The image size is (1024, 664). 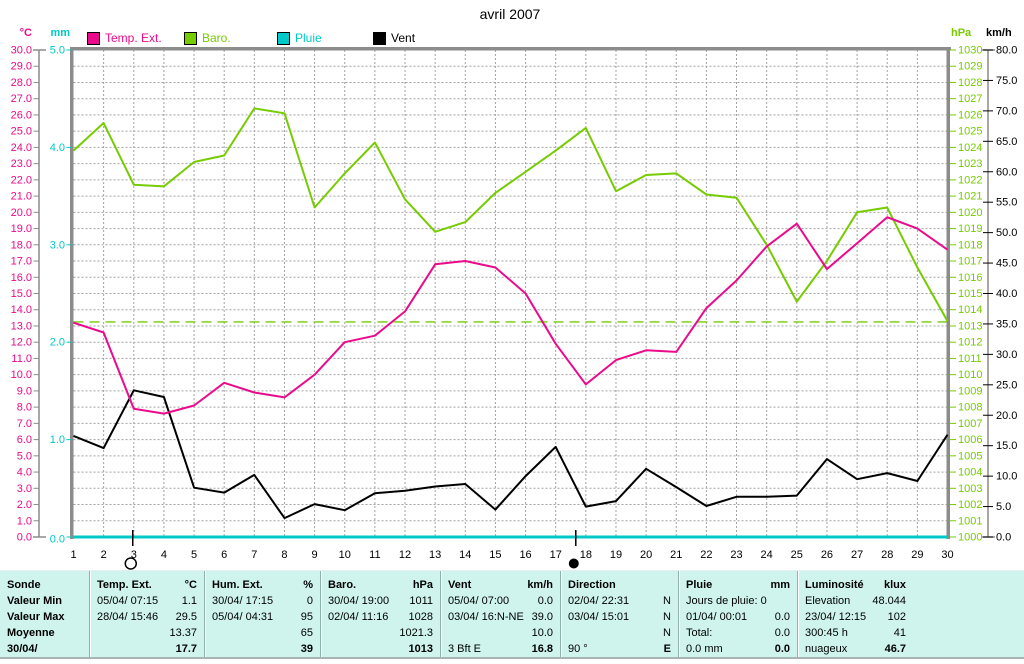 I want to click on temp-tick-label: 25.0, so click(x=21, y=132).